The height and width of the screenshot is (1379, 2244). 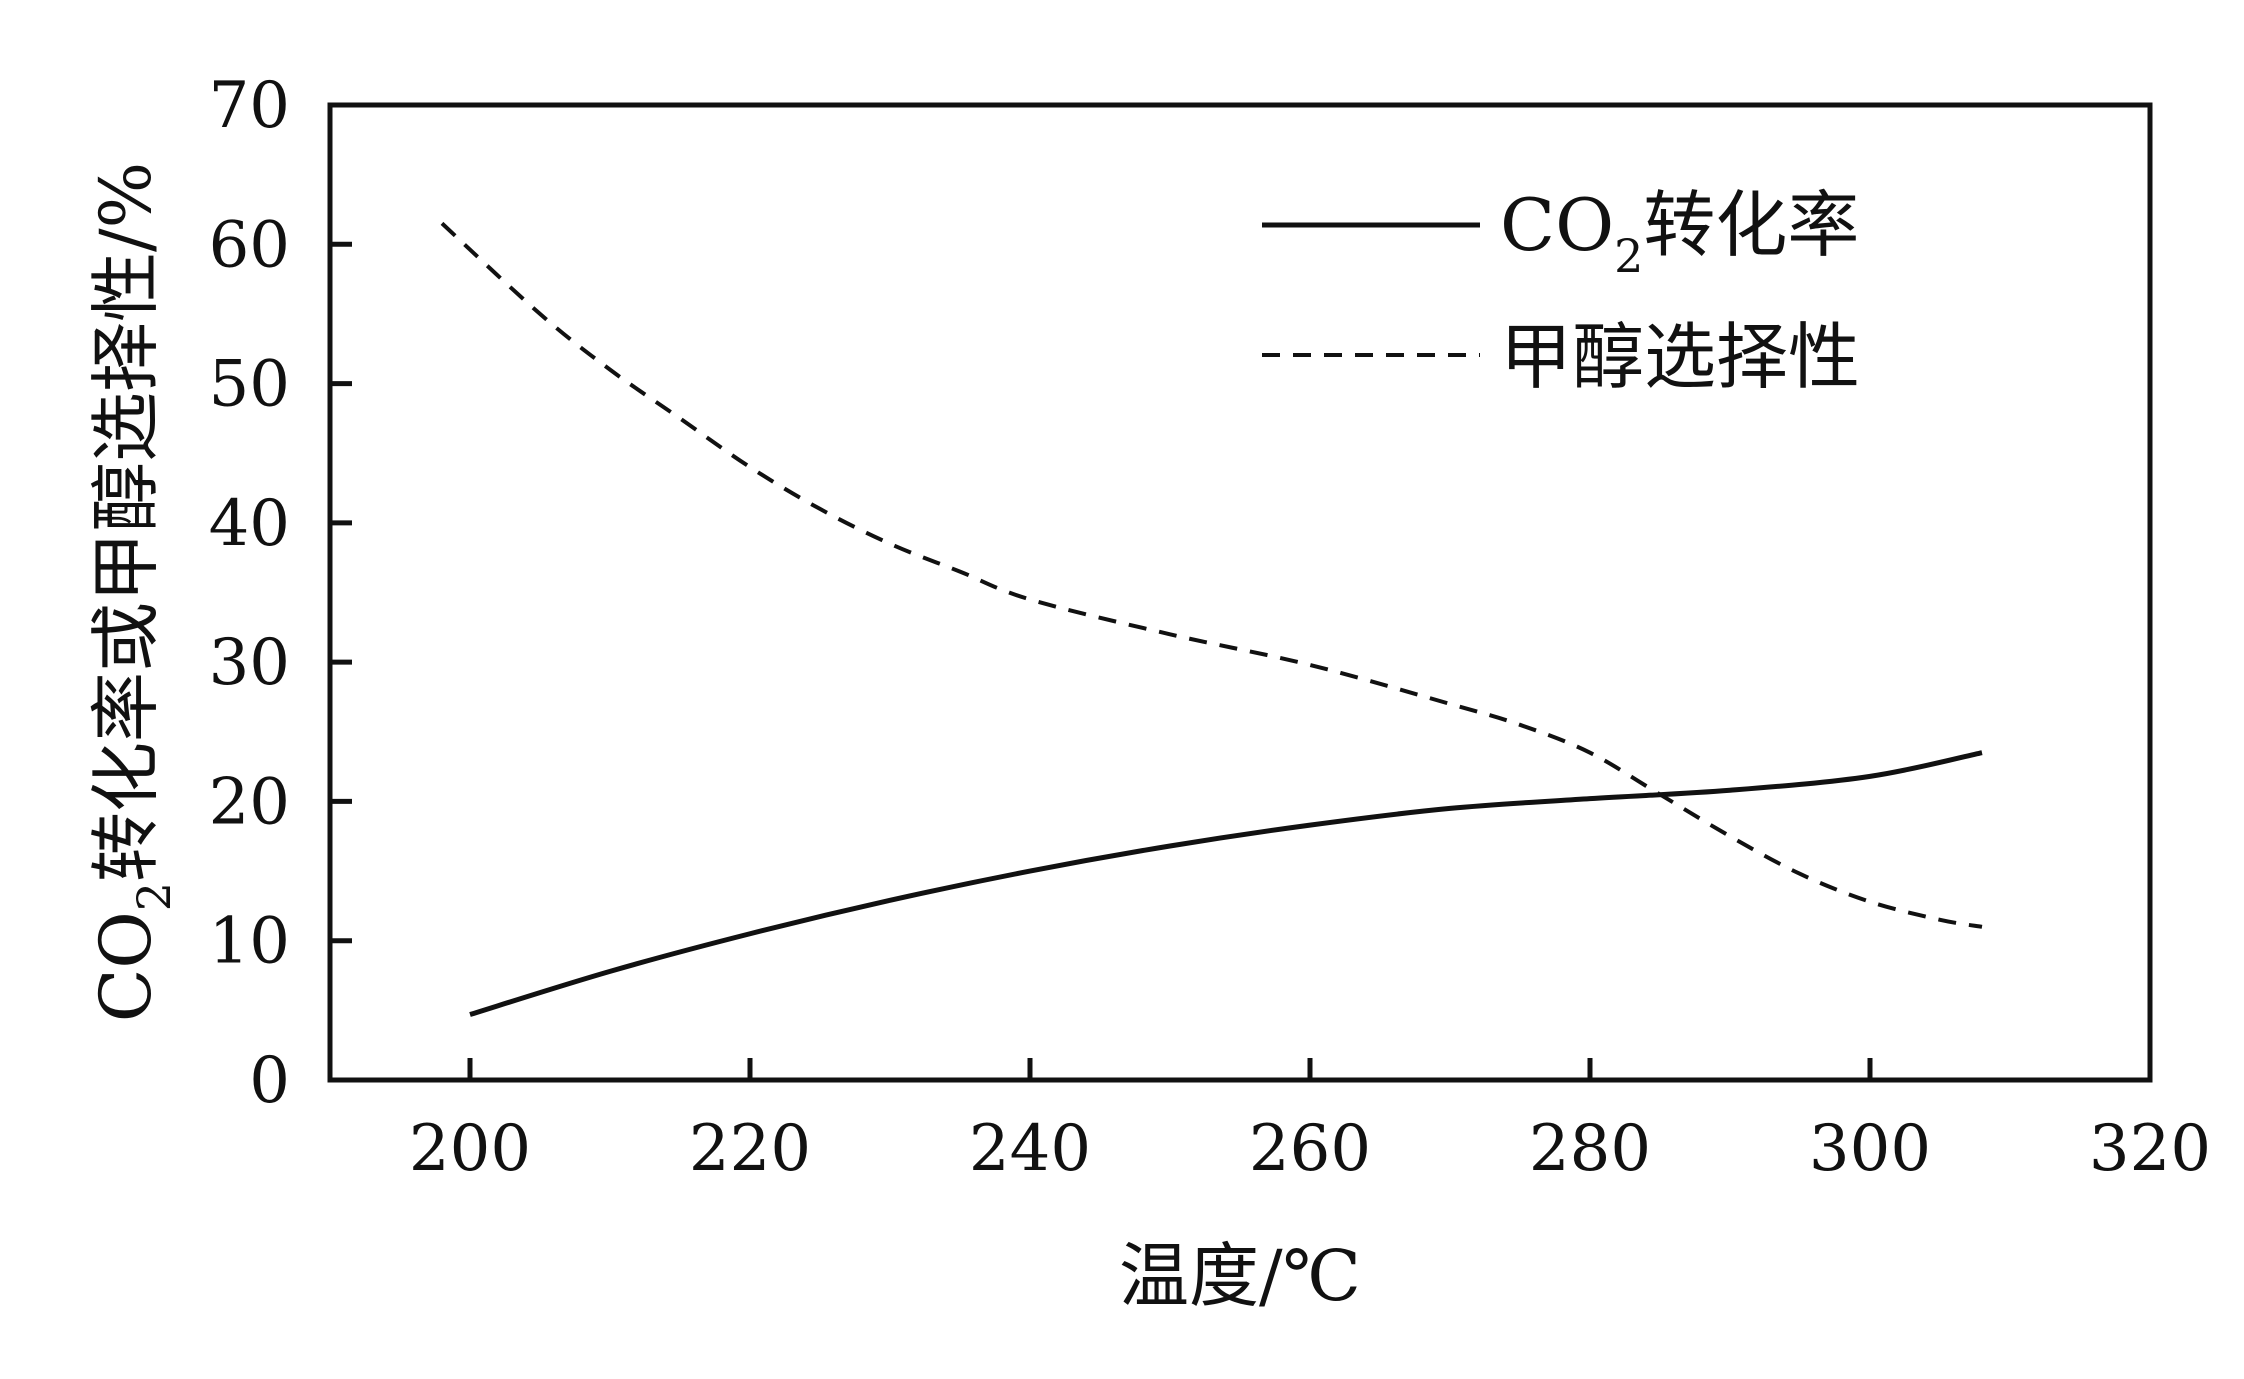 What do you see at coordinates (133, 592) in the screenshot?
I see `y-axis-title: CO2转化率或甲醇选择性/%` at bounding box center [133, 592].